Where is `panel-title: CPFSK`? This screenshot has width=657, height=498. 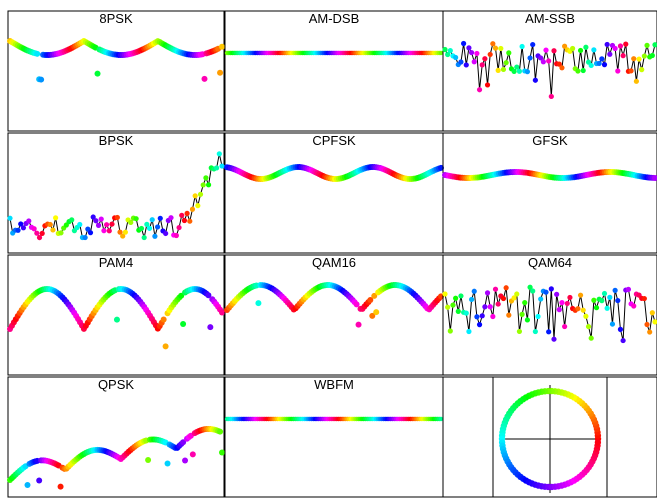 panel-title: CPFSK is located at coordinates (334, 140).